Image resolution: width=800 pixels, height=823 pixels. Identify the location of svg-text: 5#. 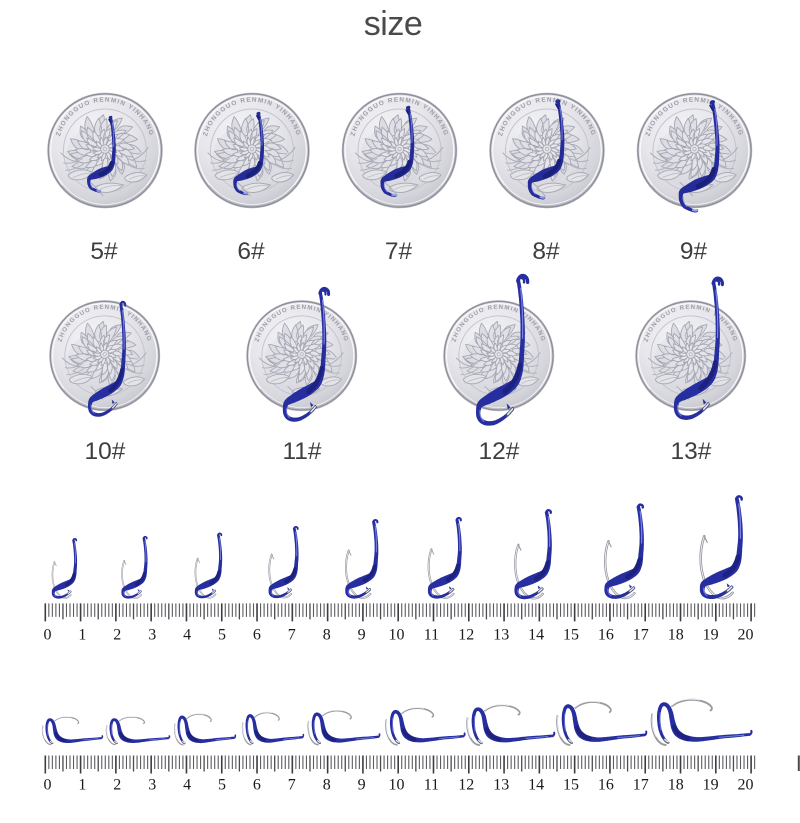
(104, 251).